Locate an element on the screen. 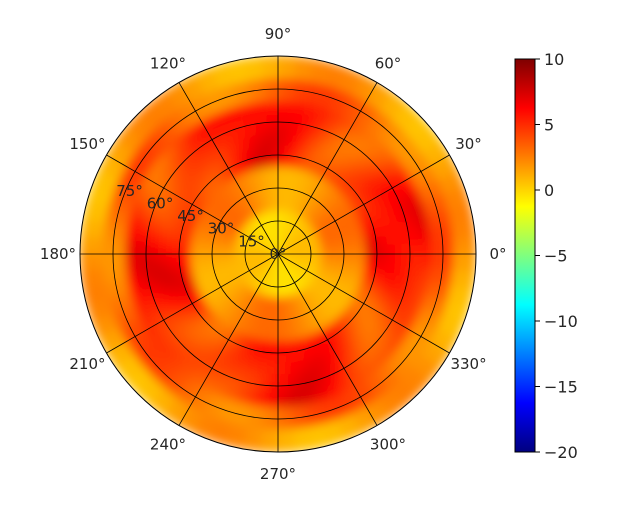  angular-tick-label: 180° is located at coordinates (58, 254).